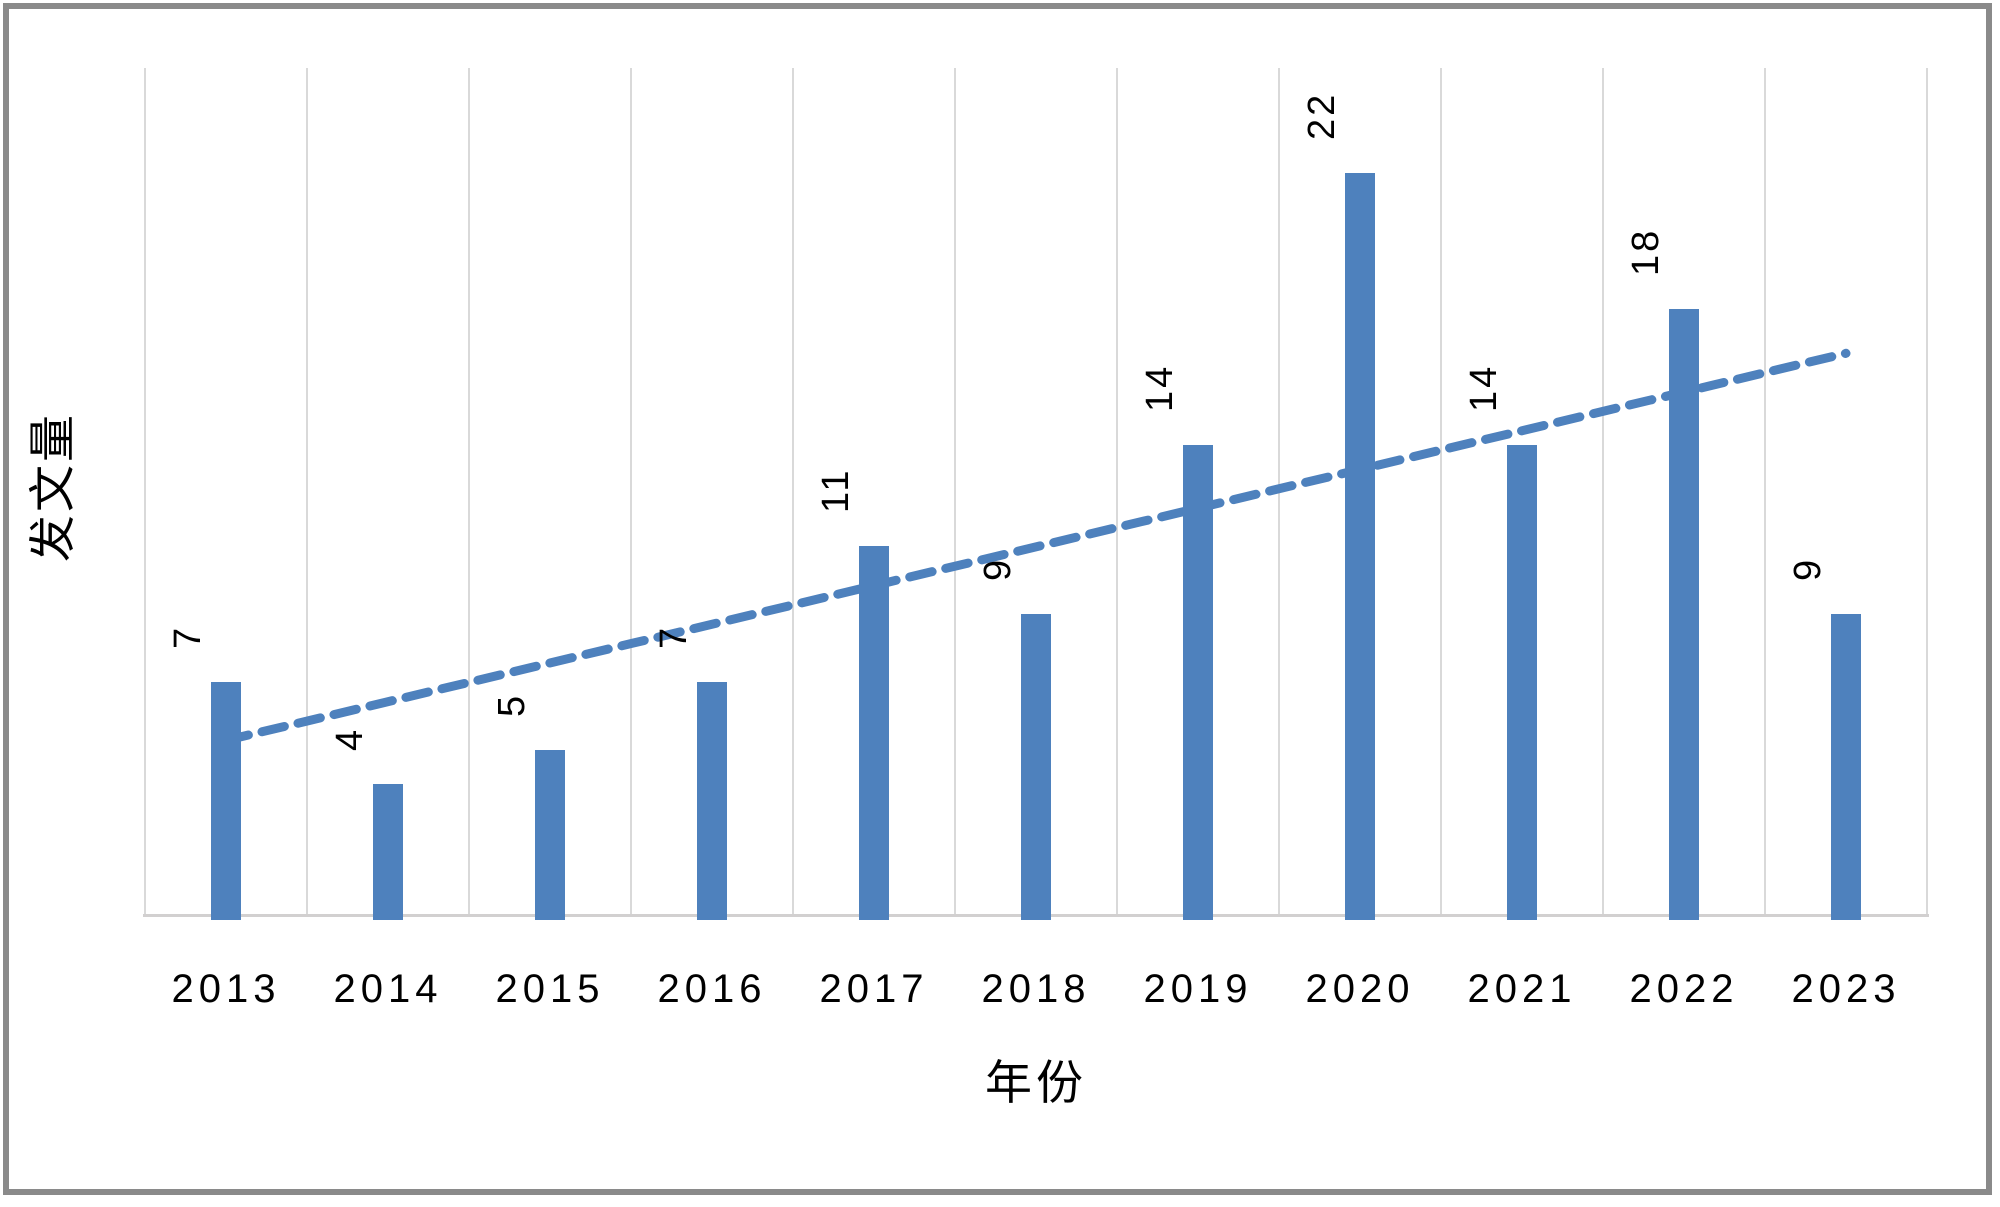 Image resolution: width=2000 pixels, height=1207 pixels. I want to click on x-tick-label-2018: 2018, so click(1036, 989).